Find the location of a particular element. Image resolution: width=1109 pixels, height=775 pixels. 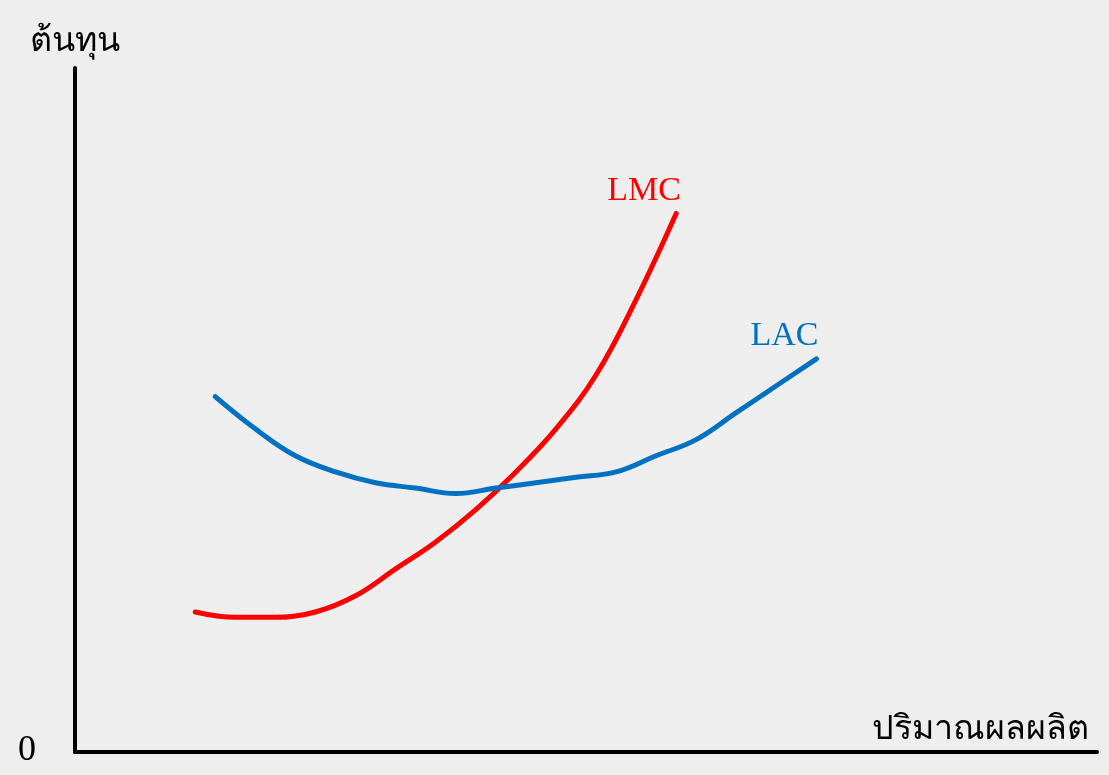

series-label: LMC is located at coordinates (644, 188).